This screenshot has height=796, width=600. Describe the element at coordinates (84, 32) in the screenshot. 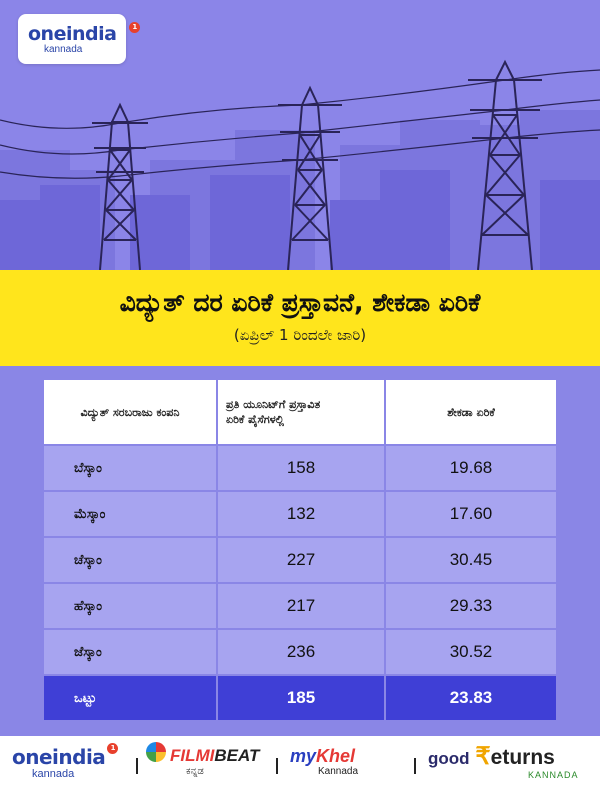

I see `logo-wordmark: oneindia 1` at that location.